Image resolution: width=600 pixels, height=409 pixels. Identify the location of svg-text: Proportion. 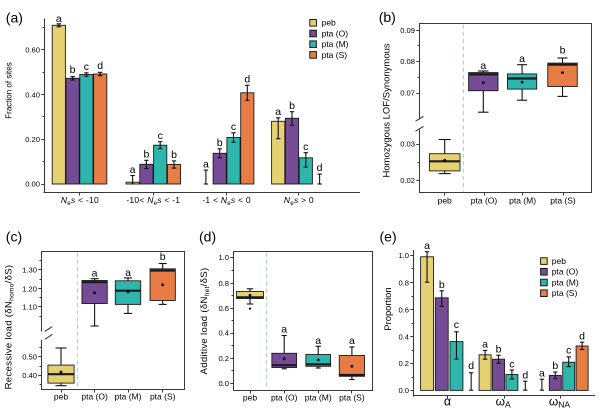
(387, 308).